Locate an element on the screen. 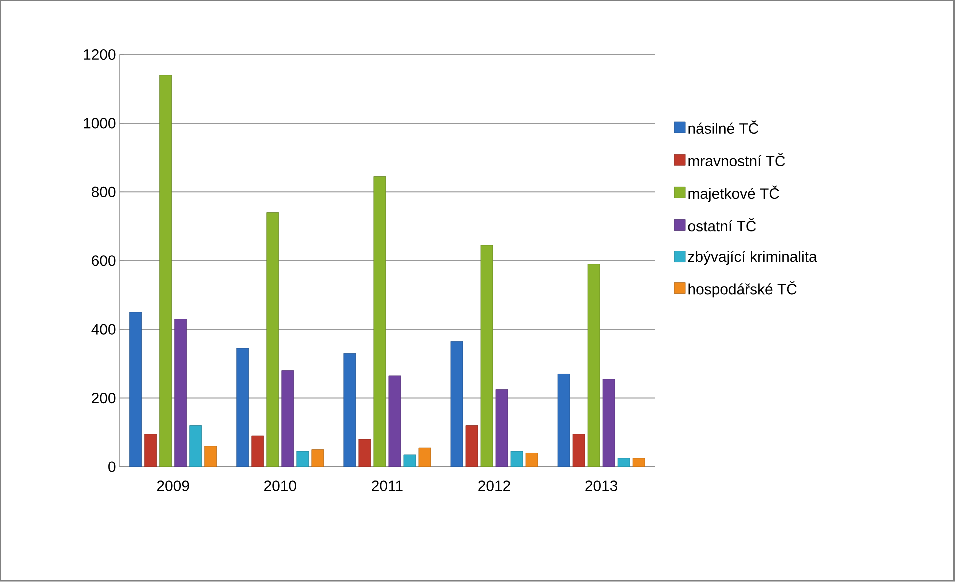  legend-label: mravnostní TČ is located at coordinates (737, 160).